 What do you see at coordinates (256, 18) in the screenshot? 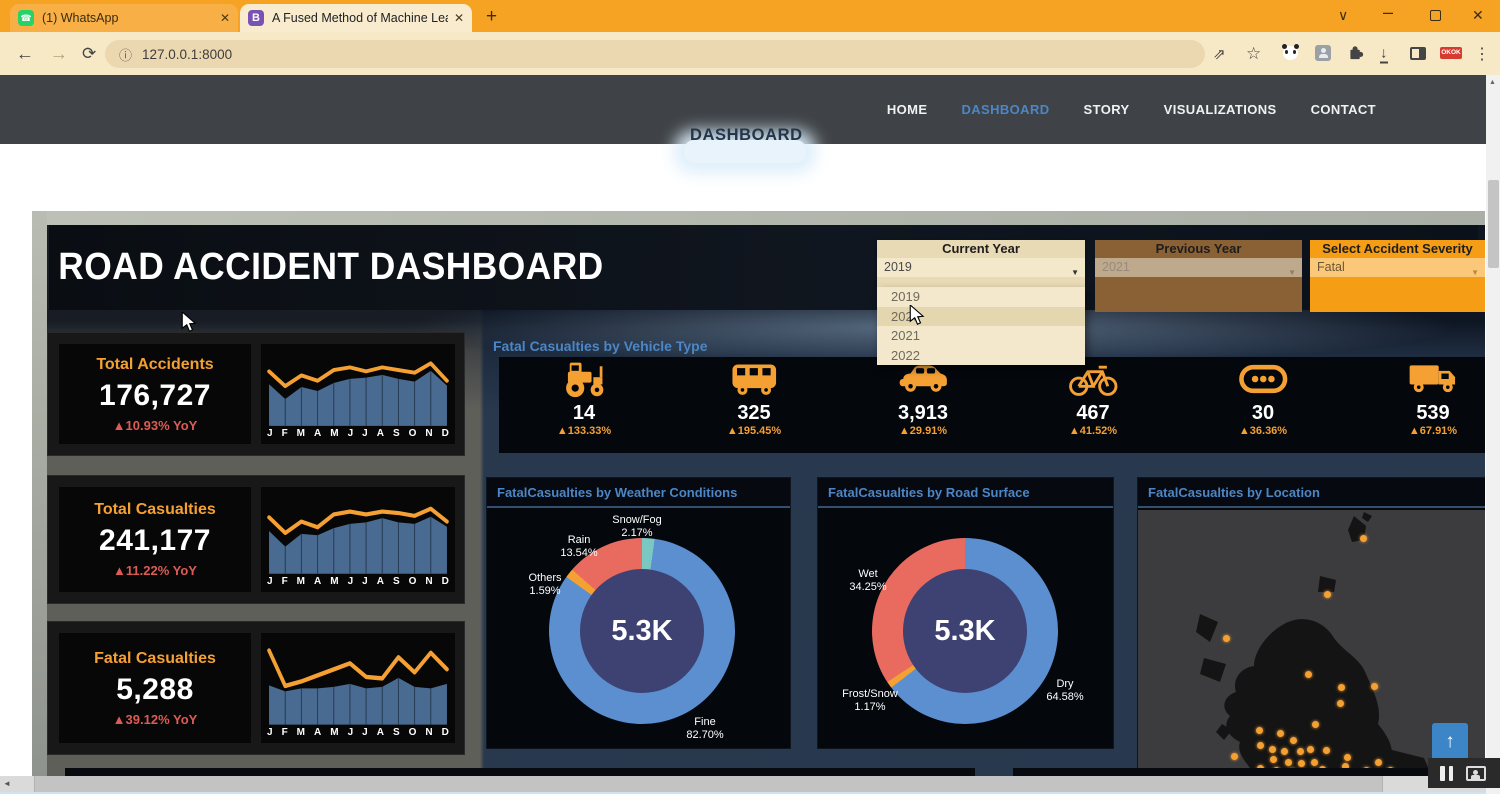
I see `bootstrap-icon: B` at bounding box center [256, 18].